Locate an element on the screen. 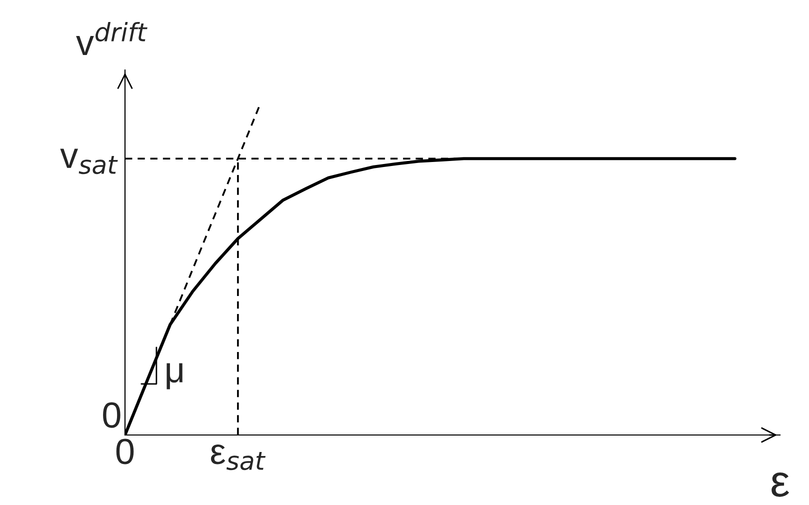  y-axis-title: v$^{drift}$ is located at coordinates (112, 39).